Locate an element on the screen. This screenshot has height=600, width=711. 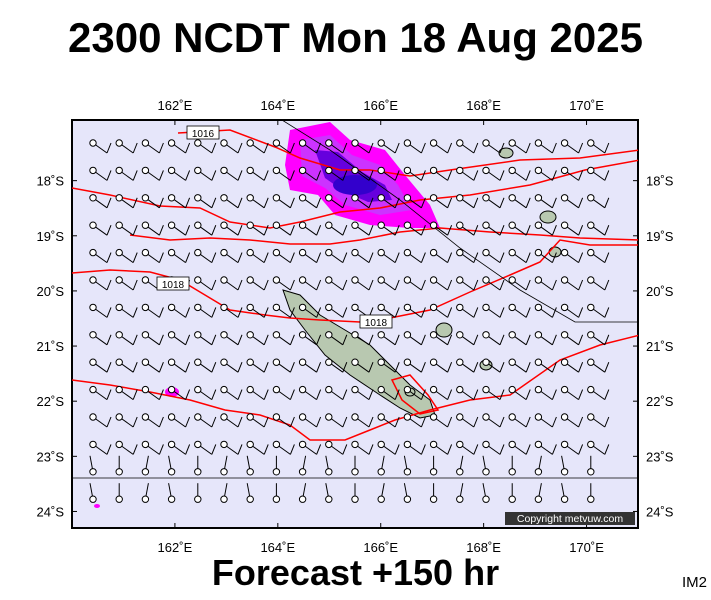
isobar-label: 1016 is located at coordinates (203, 132).